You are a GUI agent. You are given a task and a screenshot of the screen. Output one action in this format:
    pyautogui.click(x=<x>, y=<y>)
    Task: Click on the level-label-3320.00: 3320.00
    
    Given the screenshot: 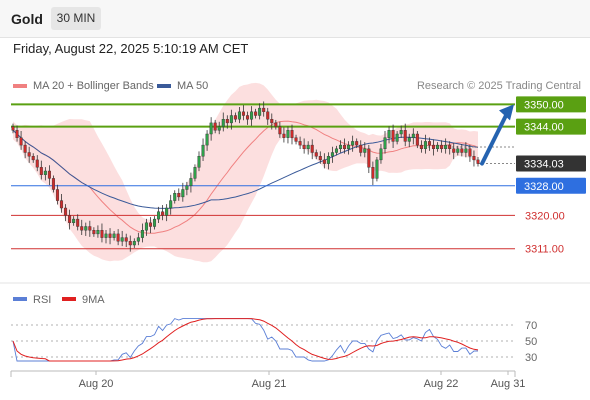 What is the action you would take?
    pyautogui.click(x=545, y=216)
    